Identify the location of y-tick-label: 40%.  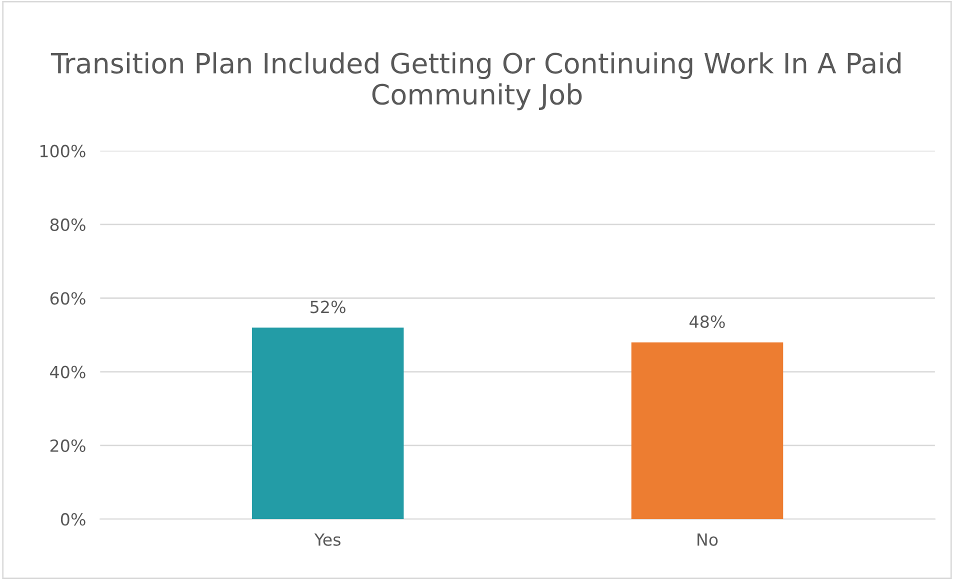
(68, 372).